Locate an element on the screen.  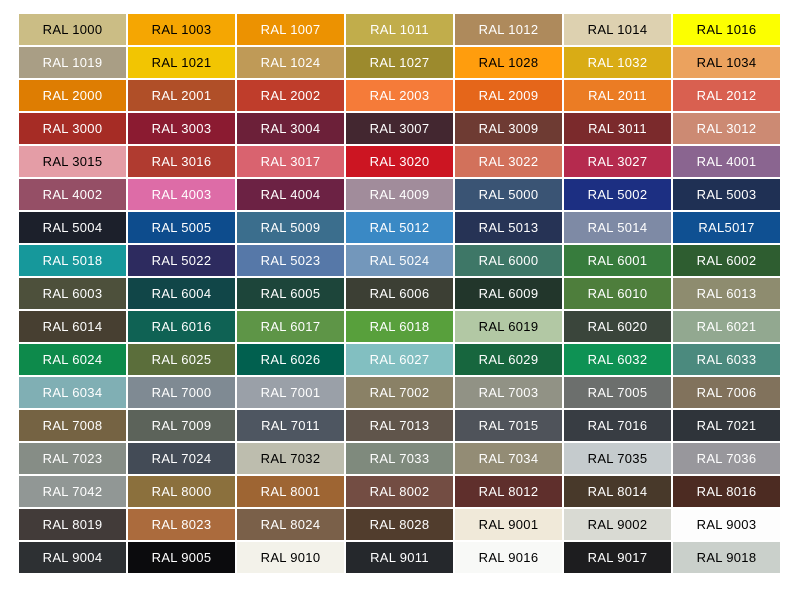
swatch-label: RAL 7023 is located at coordinates (72, 458).